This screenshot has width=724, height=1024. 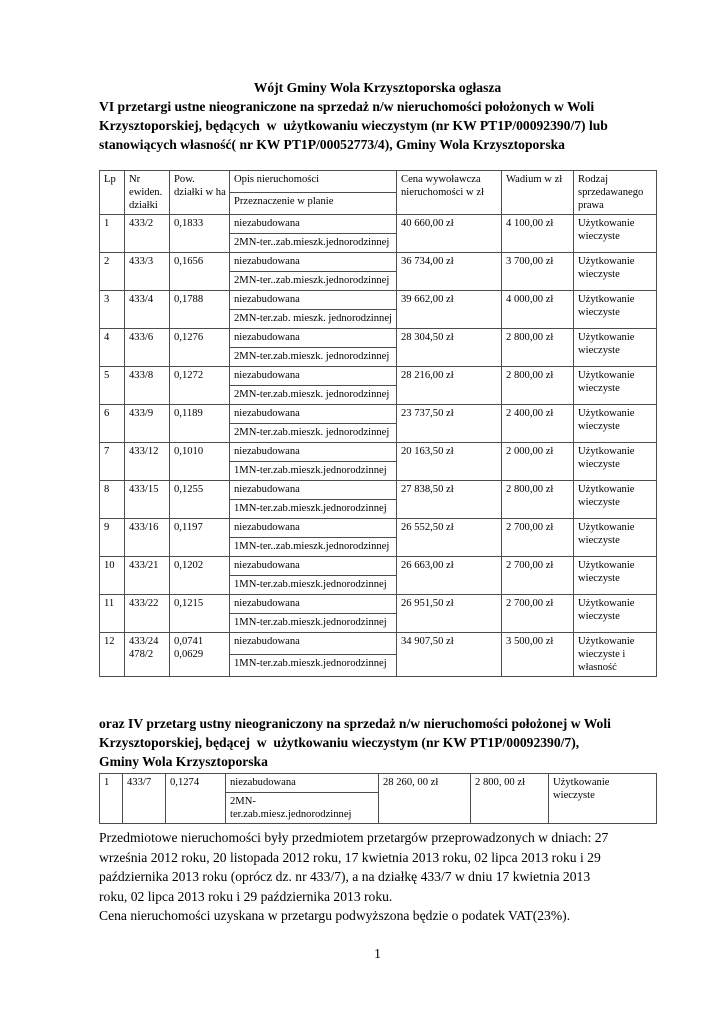 What do you see at coordinates (449, 385) in the screenshot?
I see `cell-starting-price: 28 216,00 zł` at bounding box center [449, 385].